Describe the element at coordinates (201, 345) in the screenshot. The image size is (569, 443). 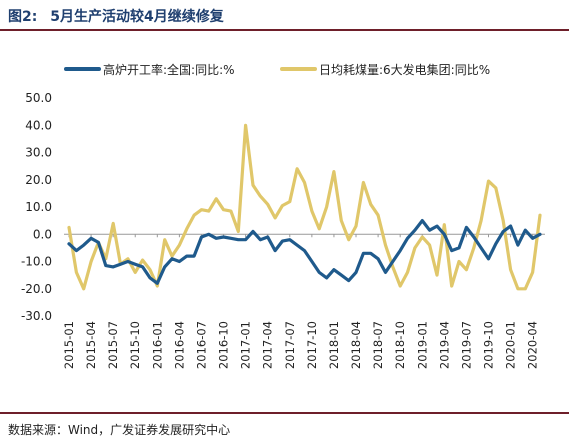
I see `x-tick-label: 2016-07` at that location.